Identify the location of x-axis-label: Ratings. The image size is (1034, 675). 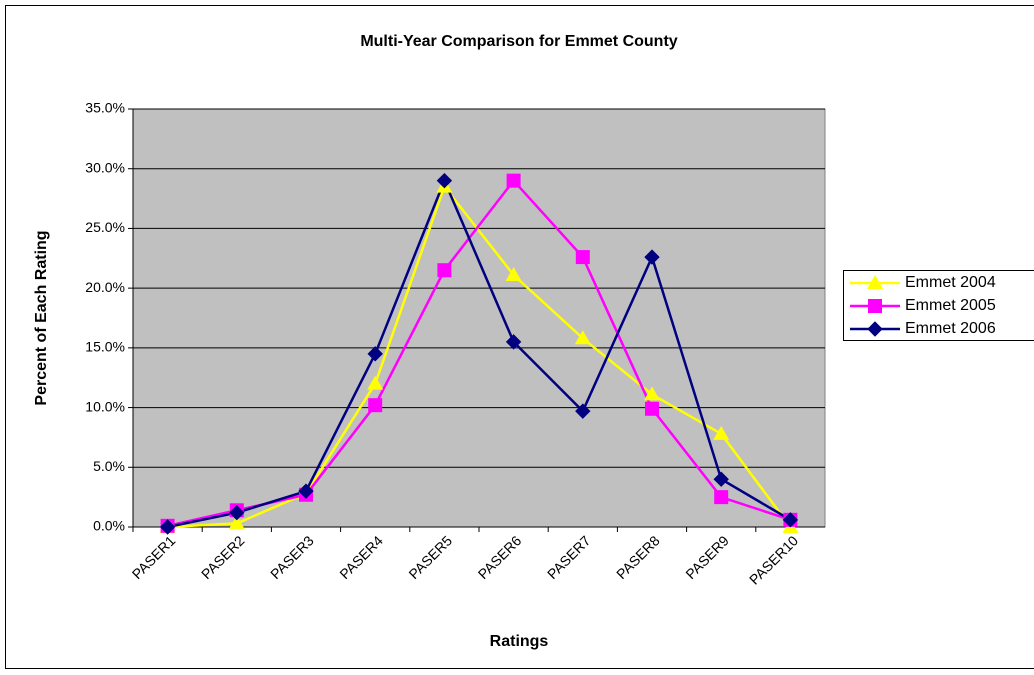
(519, 641).